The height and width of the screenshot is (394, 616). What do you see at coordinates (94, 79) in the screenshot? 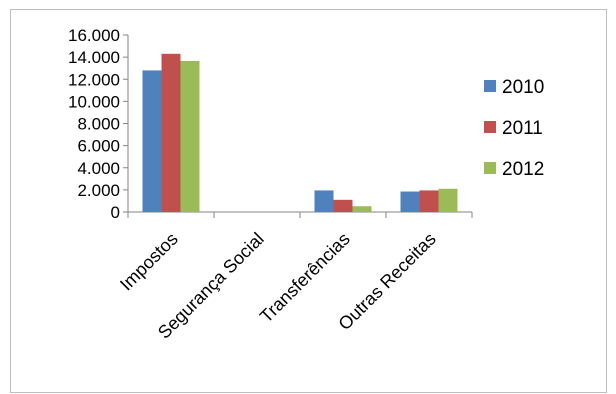
I see `y-tick-label: 12.000` at bounding box center [94, 79].